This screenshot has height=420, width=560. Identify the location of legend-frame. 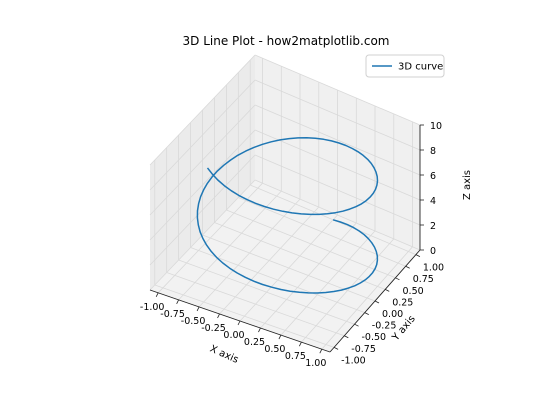
(405, 66).